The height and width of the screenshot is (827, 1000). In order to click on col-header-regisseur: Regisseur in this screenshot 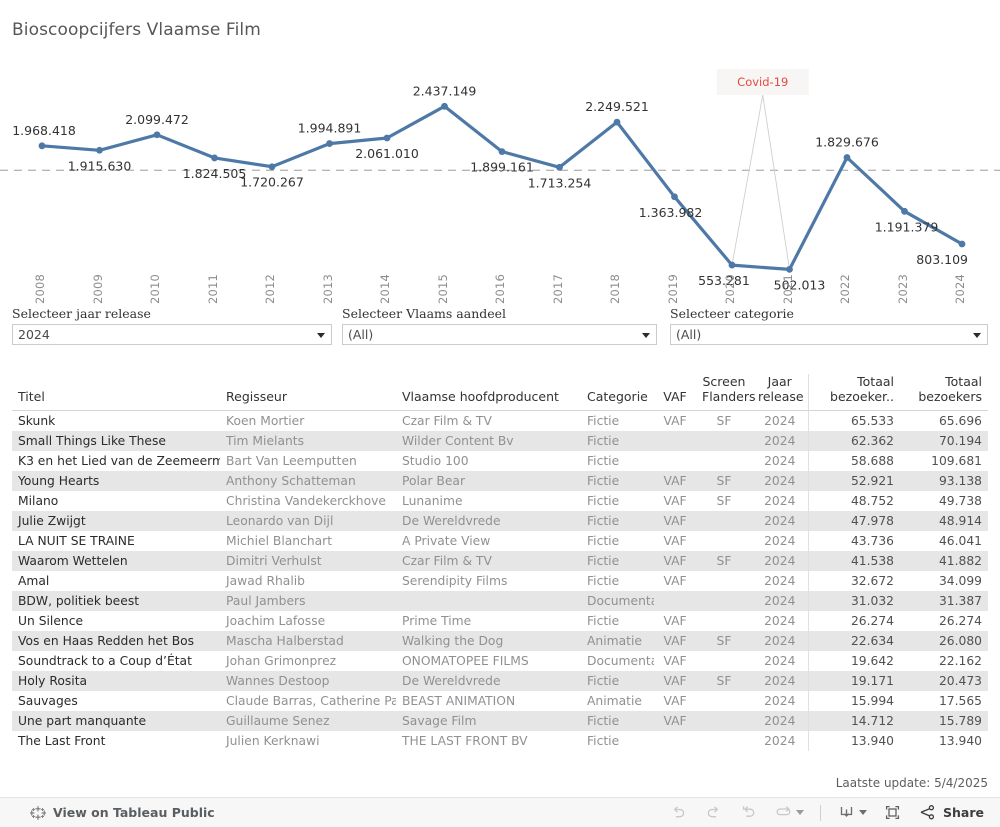, I will do `click(308, 392)`.